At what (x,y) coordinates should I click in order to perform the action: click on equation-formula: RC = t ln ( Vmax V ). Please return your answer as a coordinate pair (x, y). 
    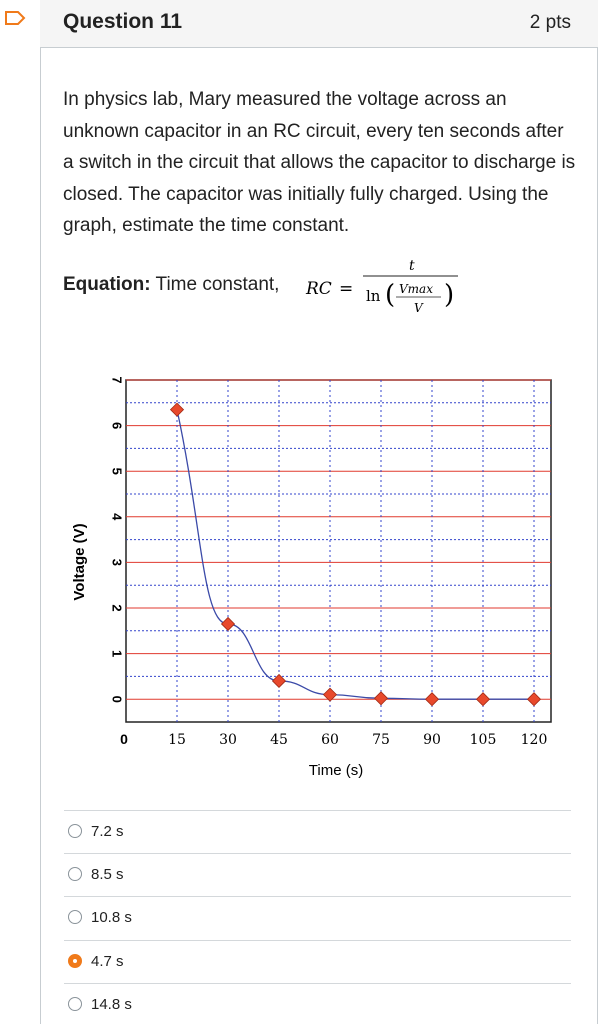
    Looking at the image, I should click on (381, 286).